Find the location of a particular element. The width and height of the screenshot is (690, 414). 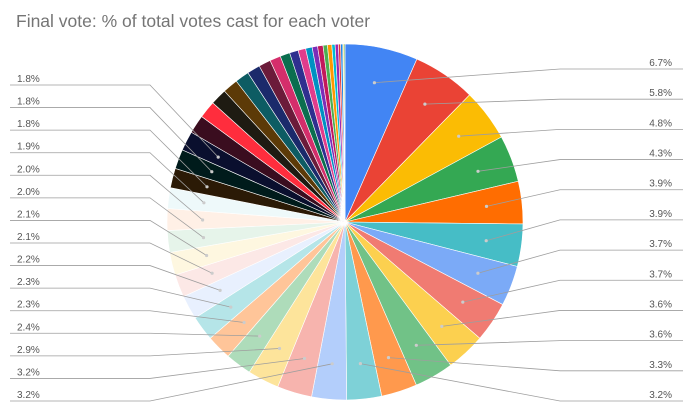

slice-label: 5.8% is located at coordinates (660, 93).